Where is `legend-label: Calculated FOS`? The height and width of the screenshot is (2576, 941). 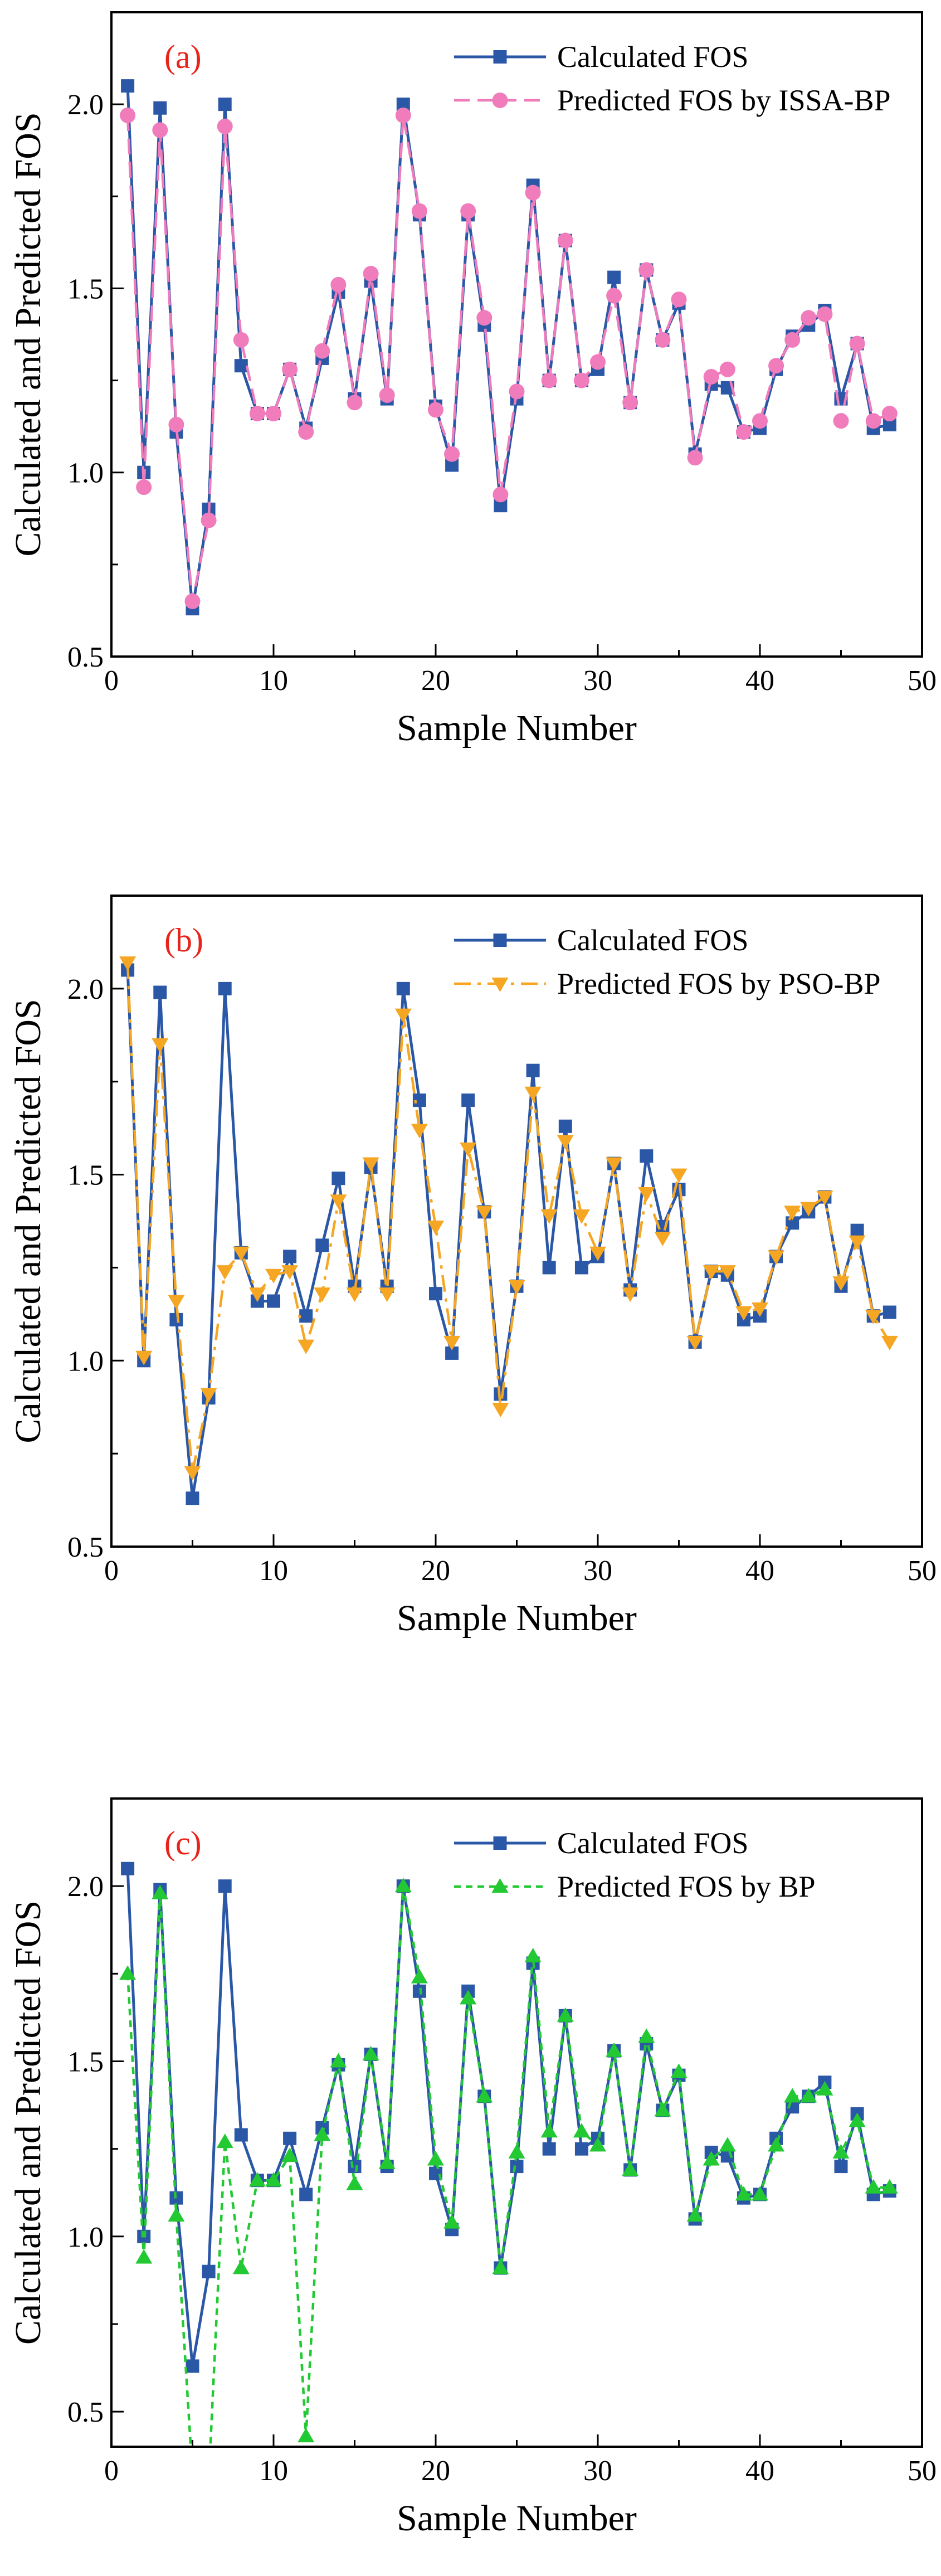 legend-label: Calculated FOS is located at coordinates (652, 57).